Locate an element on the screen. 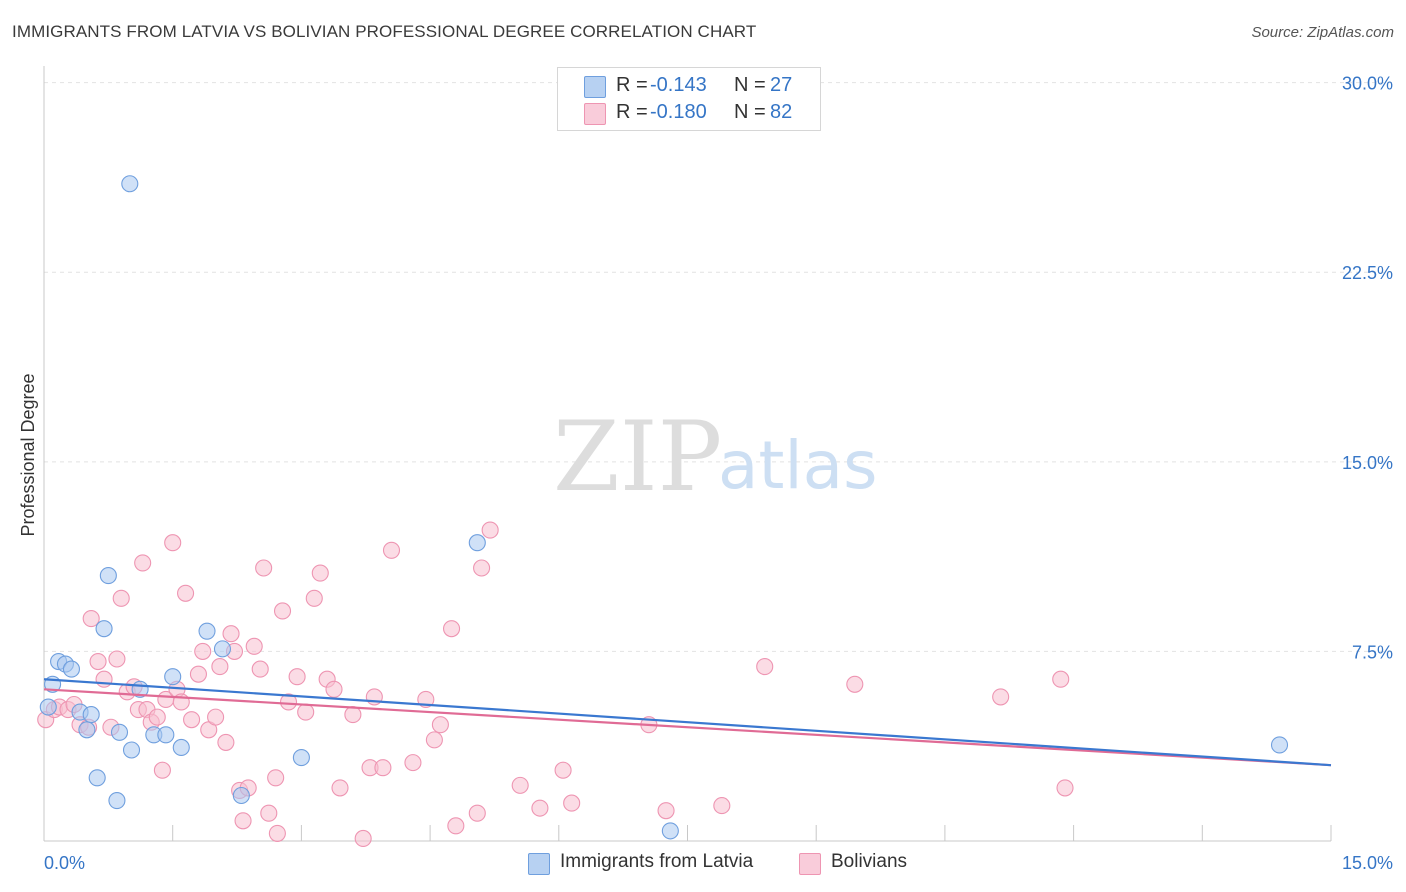  bolivians-trend-line is located at coordinates (687, 727).